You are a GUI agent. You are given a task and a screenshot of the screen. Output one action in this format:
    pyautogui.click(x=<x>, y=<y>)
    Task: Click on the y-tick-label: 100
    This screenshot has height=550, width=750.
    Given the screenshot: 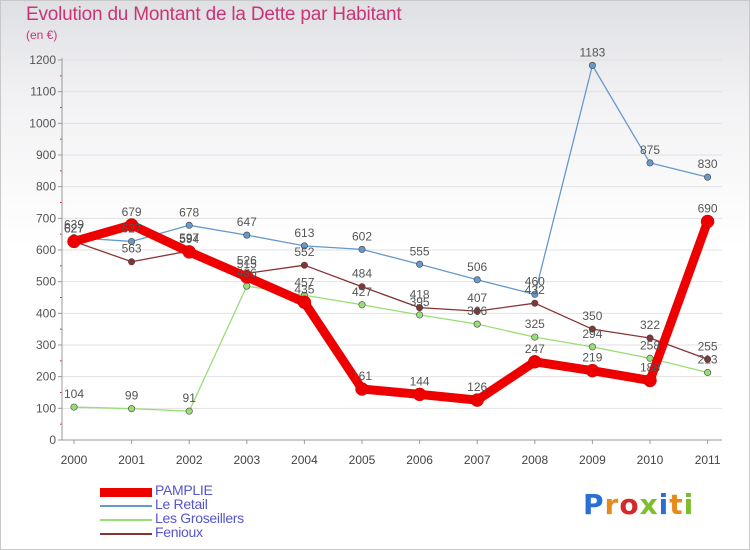 What is the action you would take?
    pyautogui.click(x=46, y=408)
    